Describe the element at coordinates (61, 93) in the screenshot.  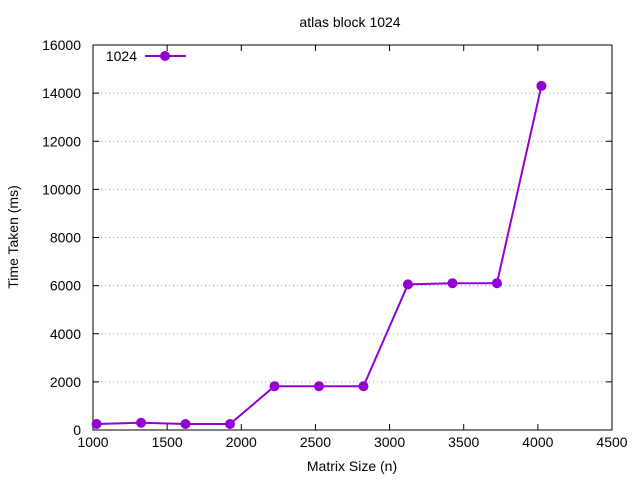
I see `y-tick-label: 14000` at that location.